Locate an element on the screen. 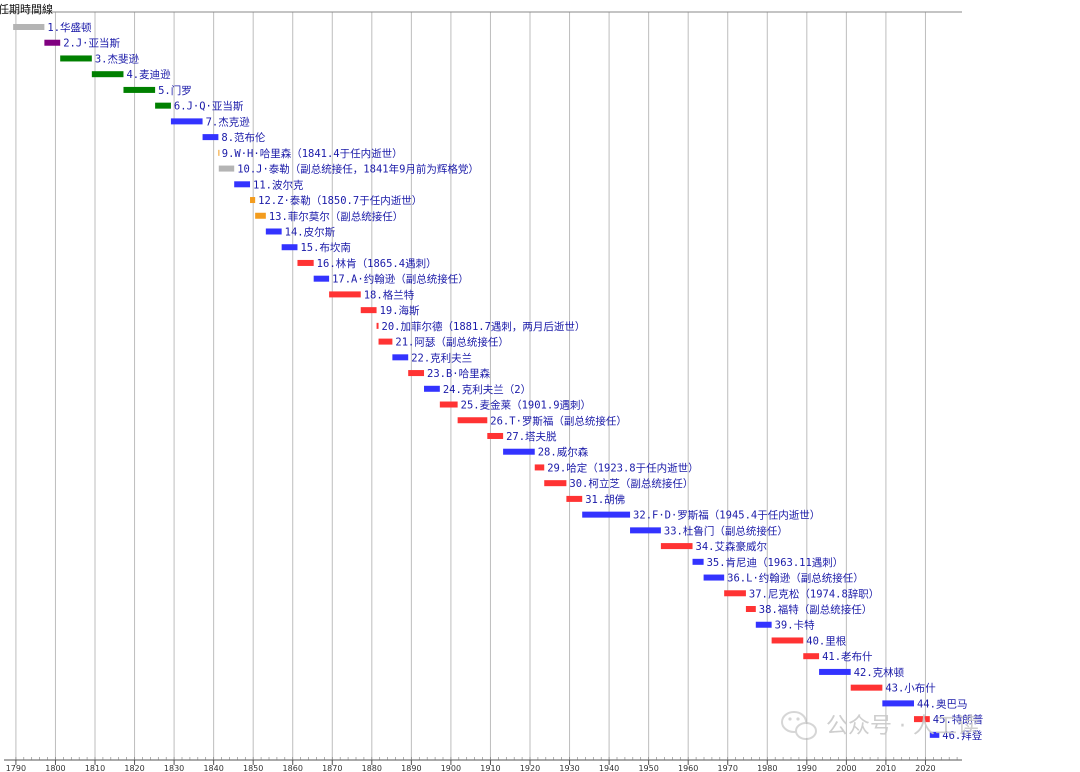  term-label: 12.Z·泰勒（1850.7于任内逝世） is located at coordinates (340, 200).